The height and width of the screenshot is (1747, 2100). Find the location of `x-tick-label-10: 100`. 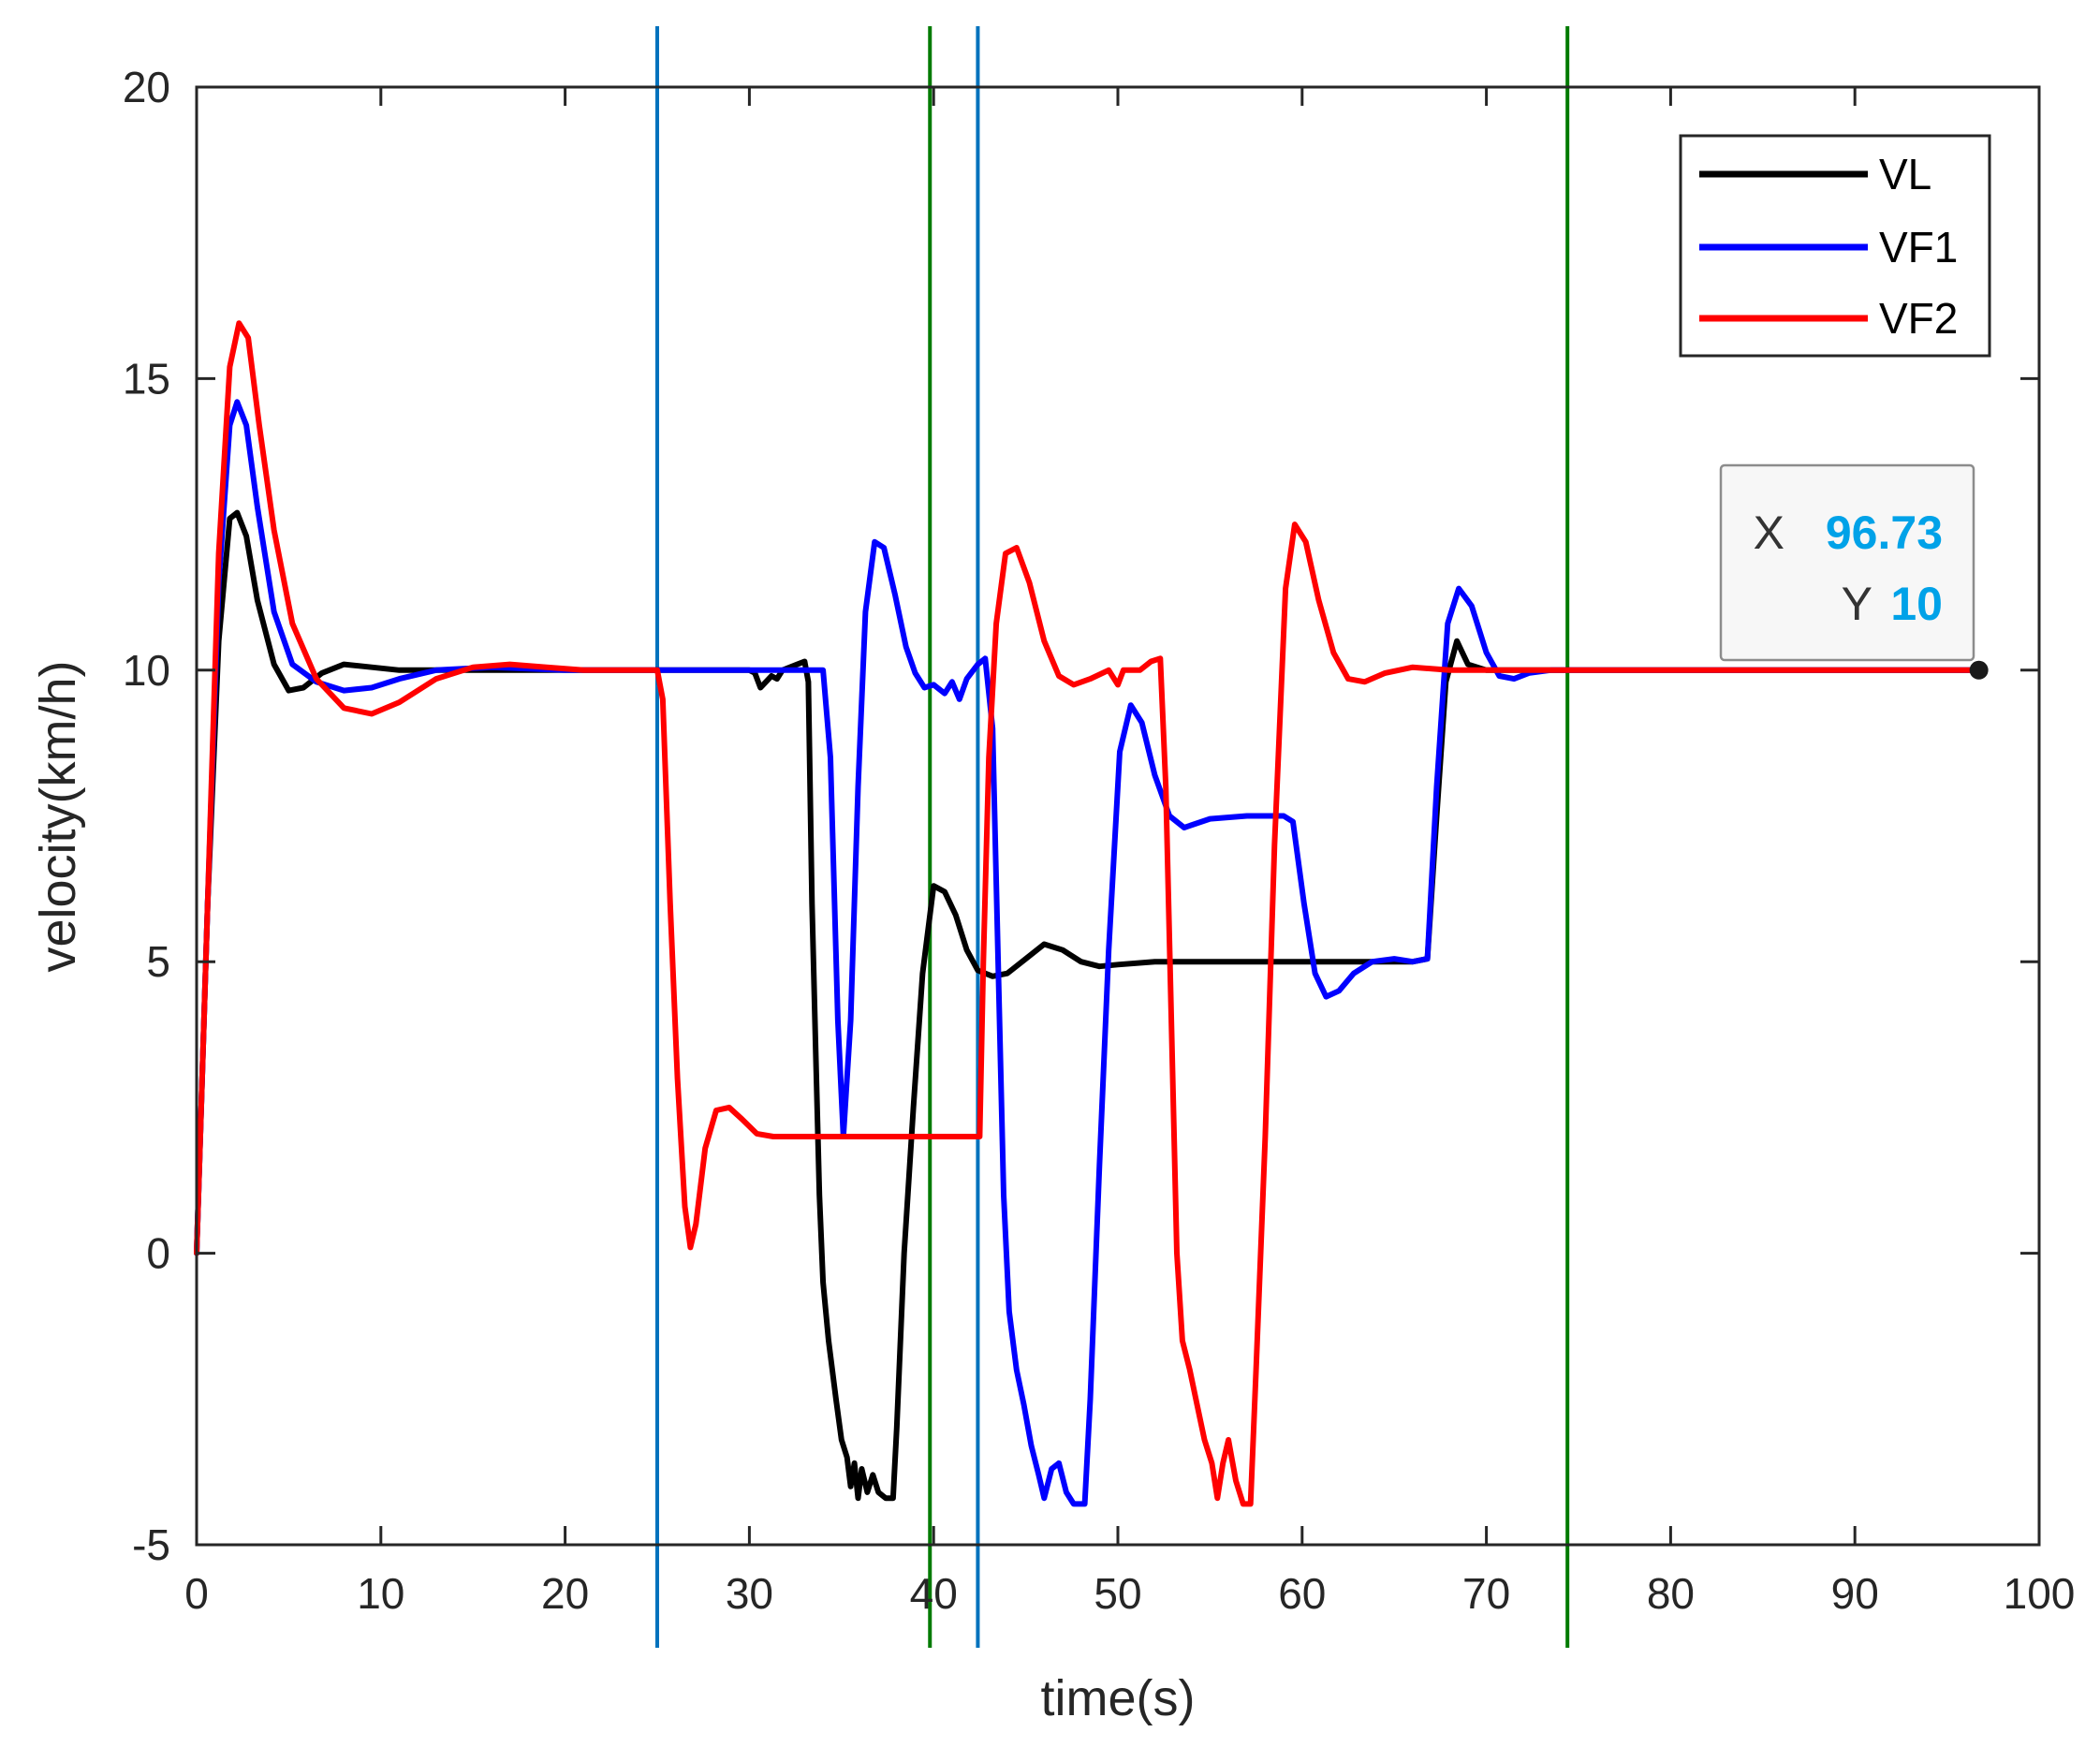

x-tick-label-10: 100 is located at coordinates (2040, 1593).